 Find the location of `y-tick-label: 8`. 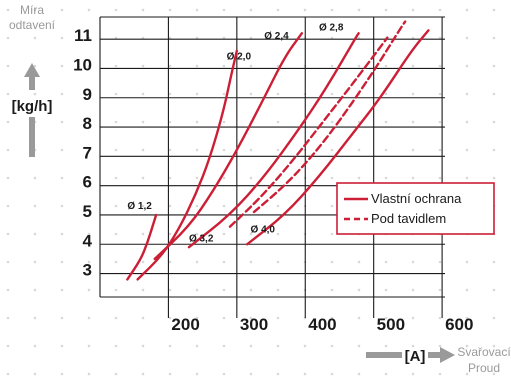

y-tick-label: 8 is located at coordinates (87, 123).